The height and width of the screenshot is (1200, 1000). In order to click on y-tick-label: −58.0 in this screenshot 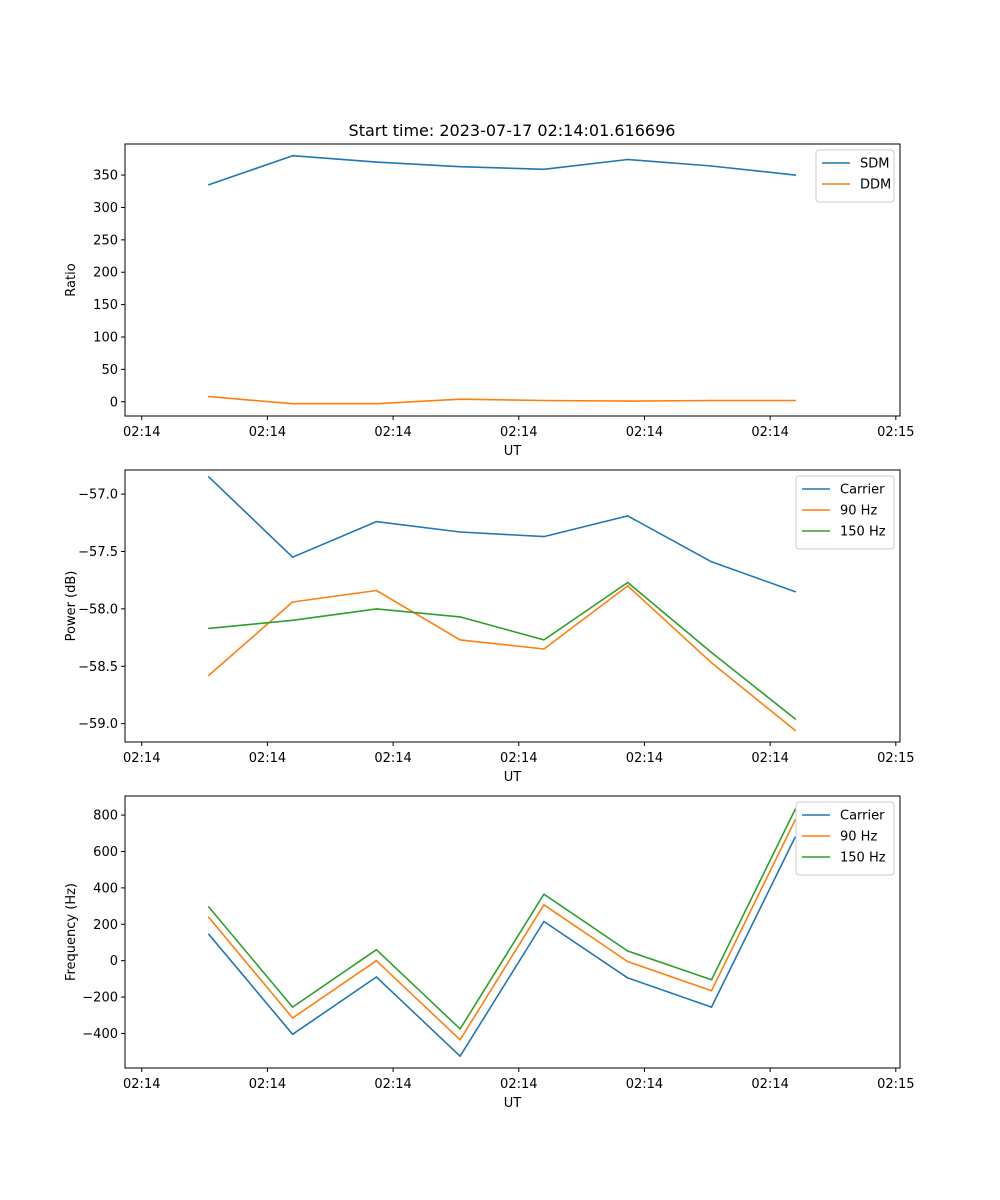, I will do `click(98, 609)`.